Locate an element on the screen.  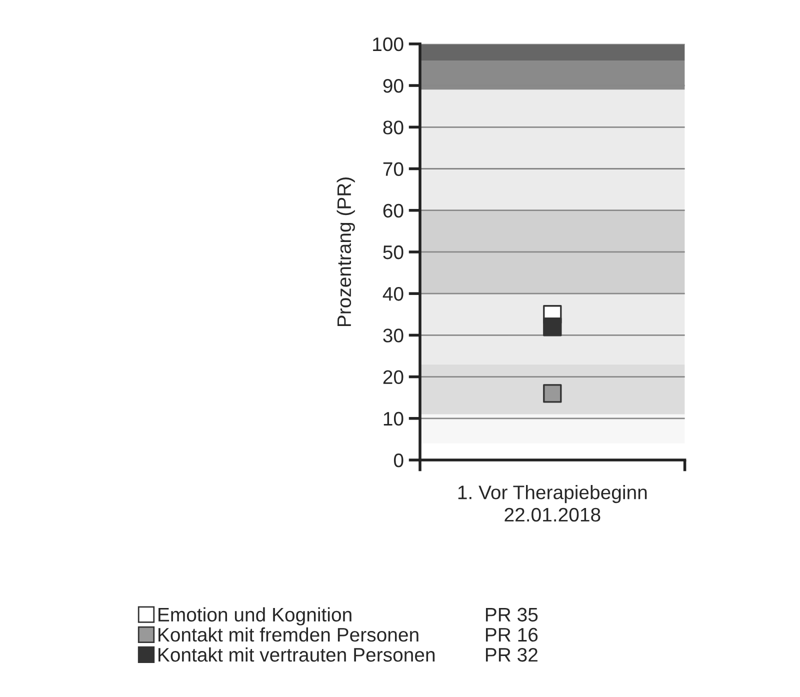
legend-label: Emotion und Kognition is located at coordinates (255, 616).